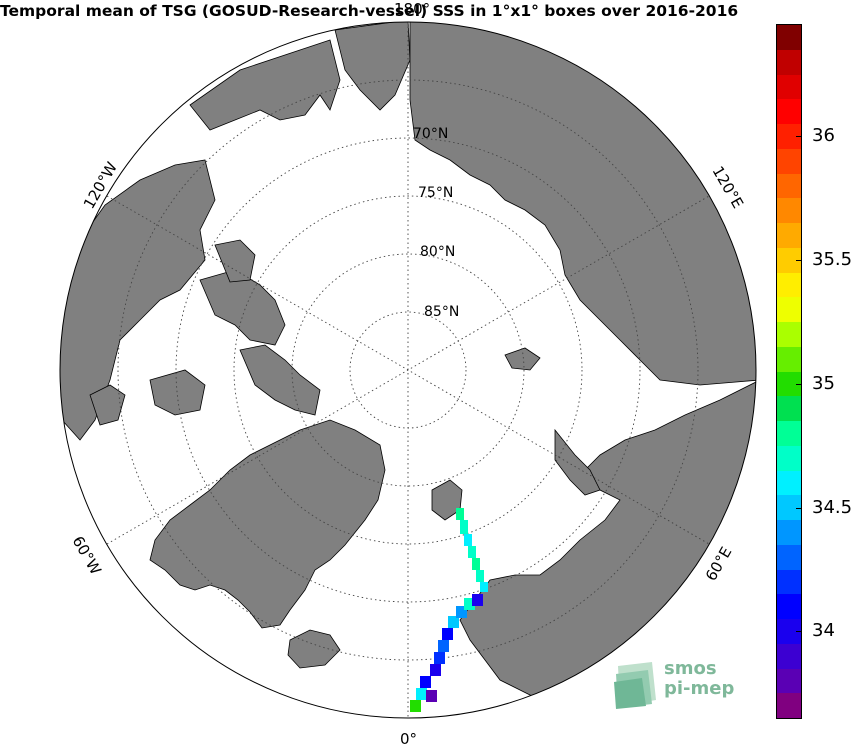  Describe the element at coordinates (437, 252) in the screenshot. I see `lat-label-80: 80°N` at that location.